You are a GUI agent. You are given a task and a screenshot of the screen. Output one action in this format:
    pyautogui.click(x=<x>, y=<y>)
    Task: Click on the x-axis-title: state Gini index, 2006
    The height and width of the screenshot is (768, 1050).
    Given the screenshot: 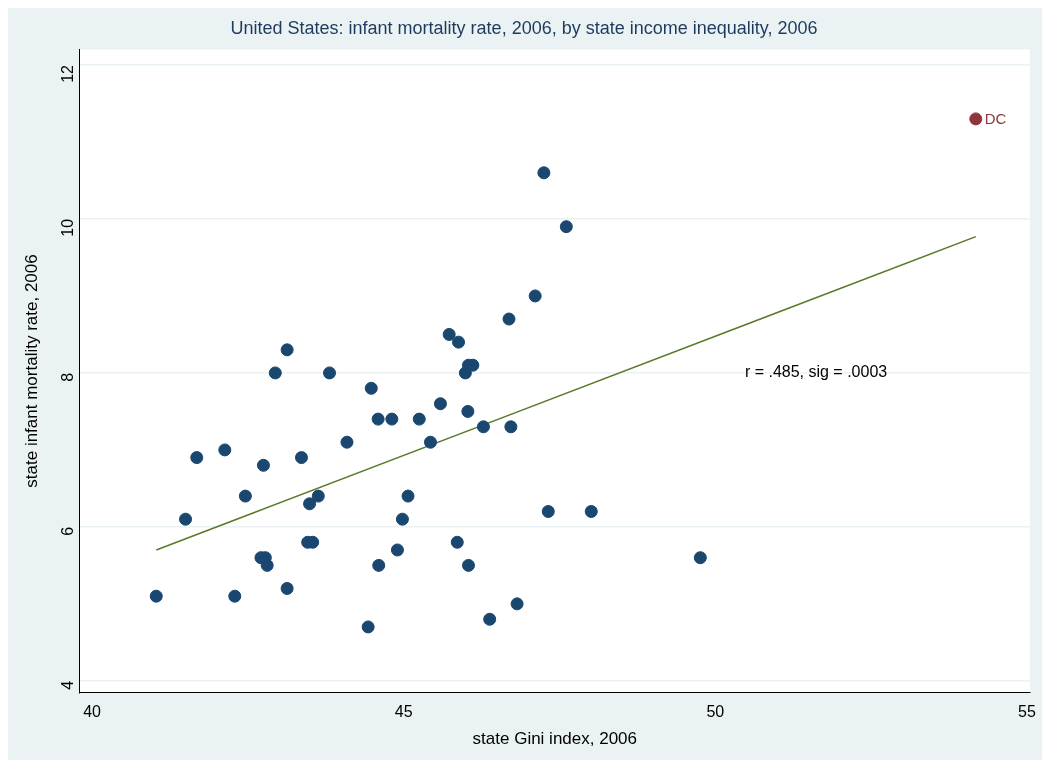 What is the action you would take?
    pyautogui.click(x=555, y=739)
    